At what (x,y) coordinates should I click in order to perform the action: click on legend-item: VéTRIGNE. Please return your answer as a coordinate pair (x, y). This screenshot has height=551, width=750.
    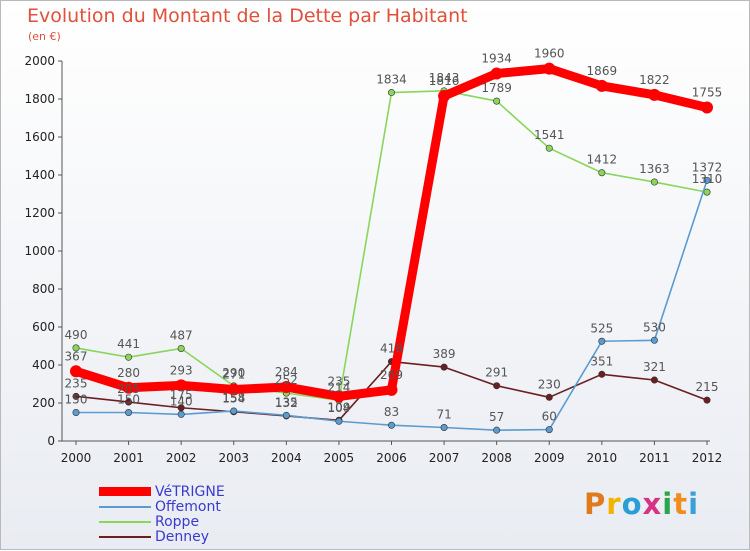
    Looking at the image, I should click on (162, 491).